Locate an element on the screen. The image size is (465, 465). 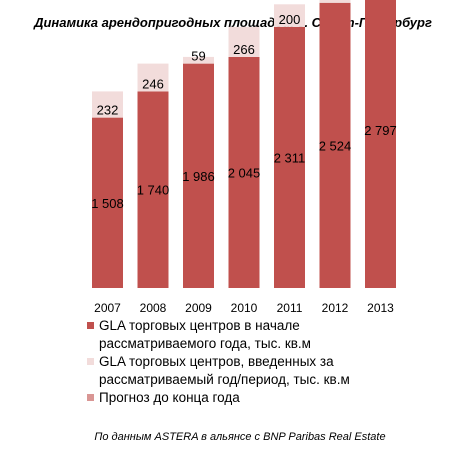
x-axis: 2007 2008 2009 2010 2011 2012 2013 is located at coordinates (244, 308).